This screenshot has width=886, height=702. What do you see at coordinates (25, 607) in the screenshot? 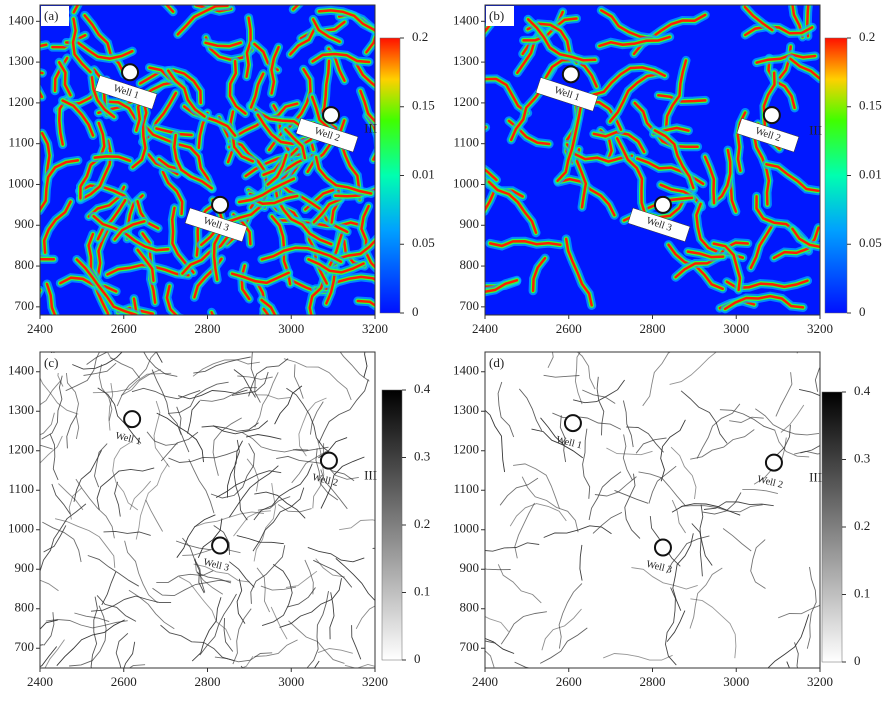
I see `y-tick-label: 800` at bounding box center [25, 607].